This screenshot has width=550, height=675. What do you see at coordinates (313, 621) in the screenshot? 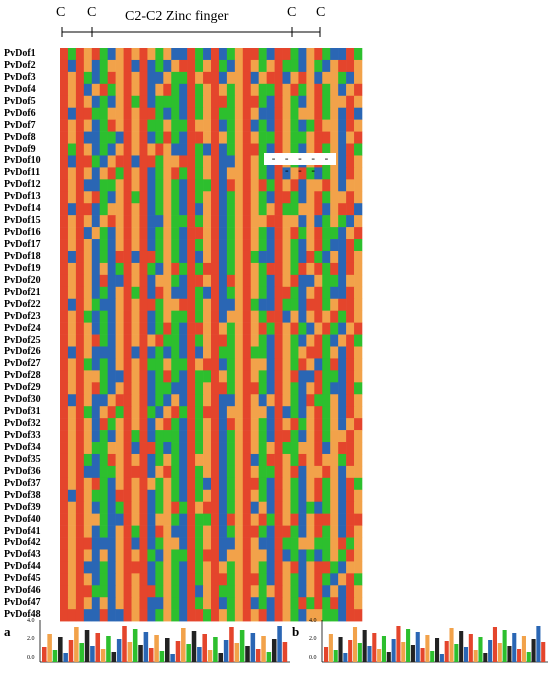
I see `logo-b-tick-top: 4.0` at bounding box center [313, 621].